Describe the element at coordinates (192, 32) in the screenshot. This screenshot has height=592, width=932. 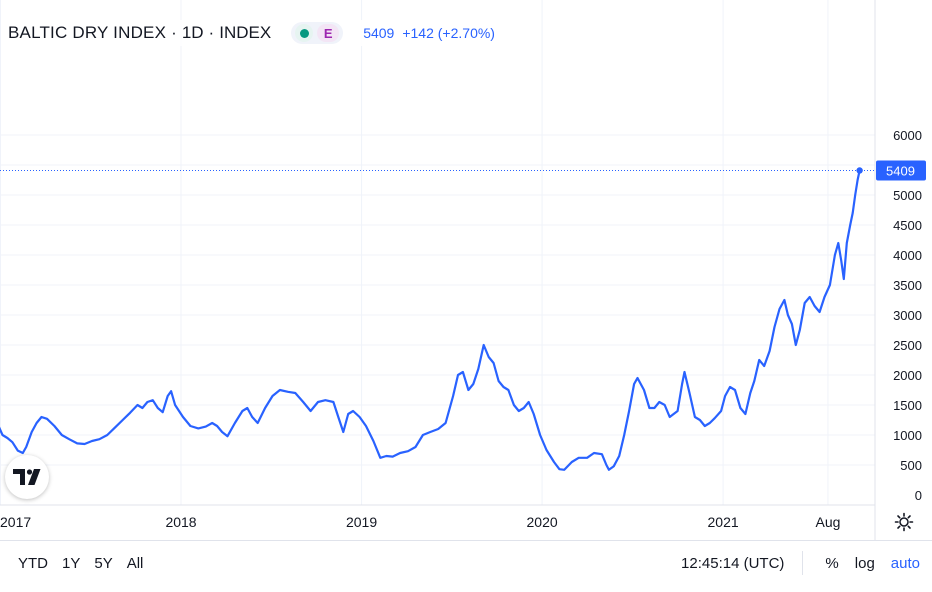
I see `interval-label: 1D` at that location.